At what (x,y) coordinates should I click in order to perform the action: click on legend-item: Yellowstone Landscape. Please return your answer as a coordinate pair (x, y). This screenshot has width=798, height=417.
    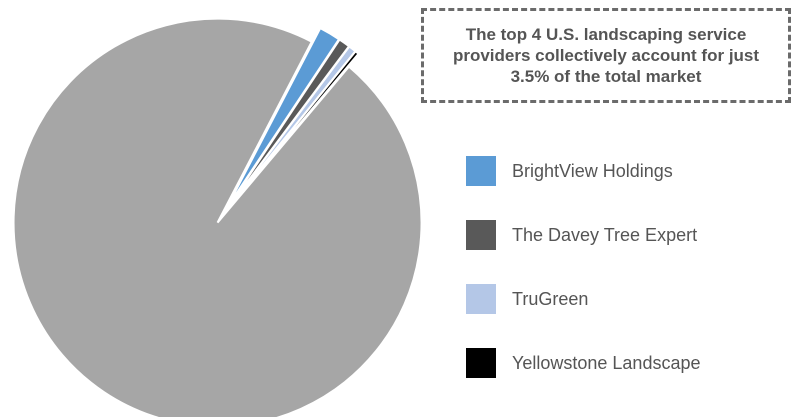
    Looking at the image, I should click on (583, 363).